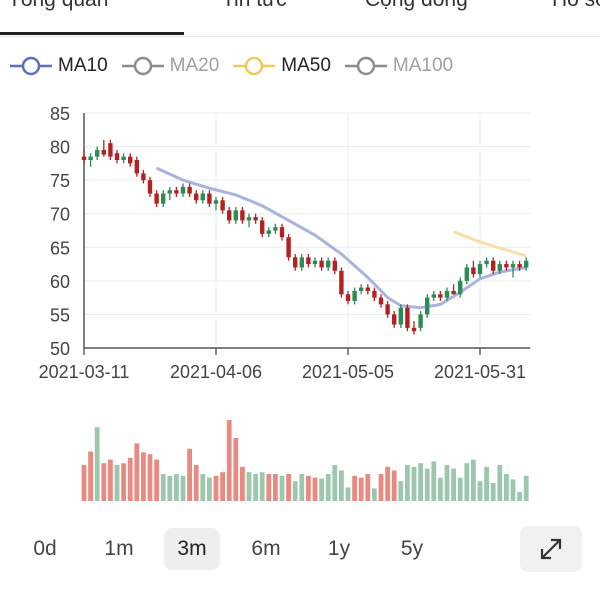  I want to click on range-6m-button: 6m, so click(266, 548).